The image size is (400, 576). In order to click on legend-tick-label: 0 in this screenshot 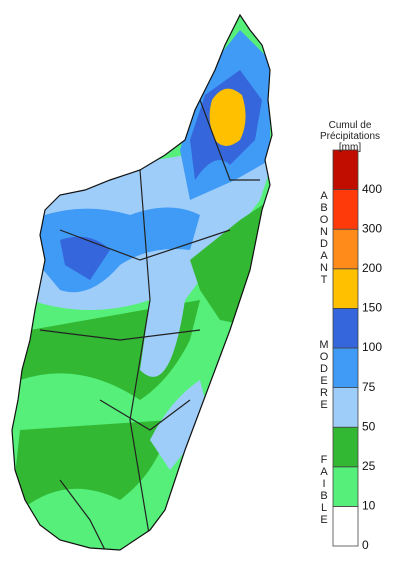, I will do `click(365, 545)`.